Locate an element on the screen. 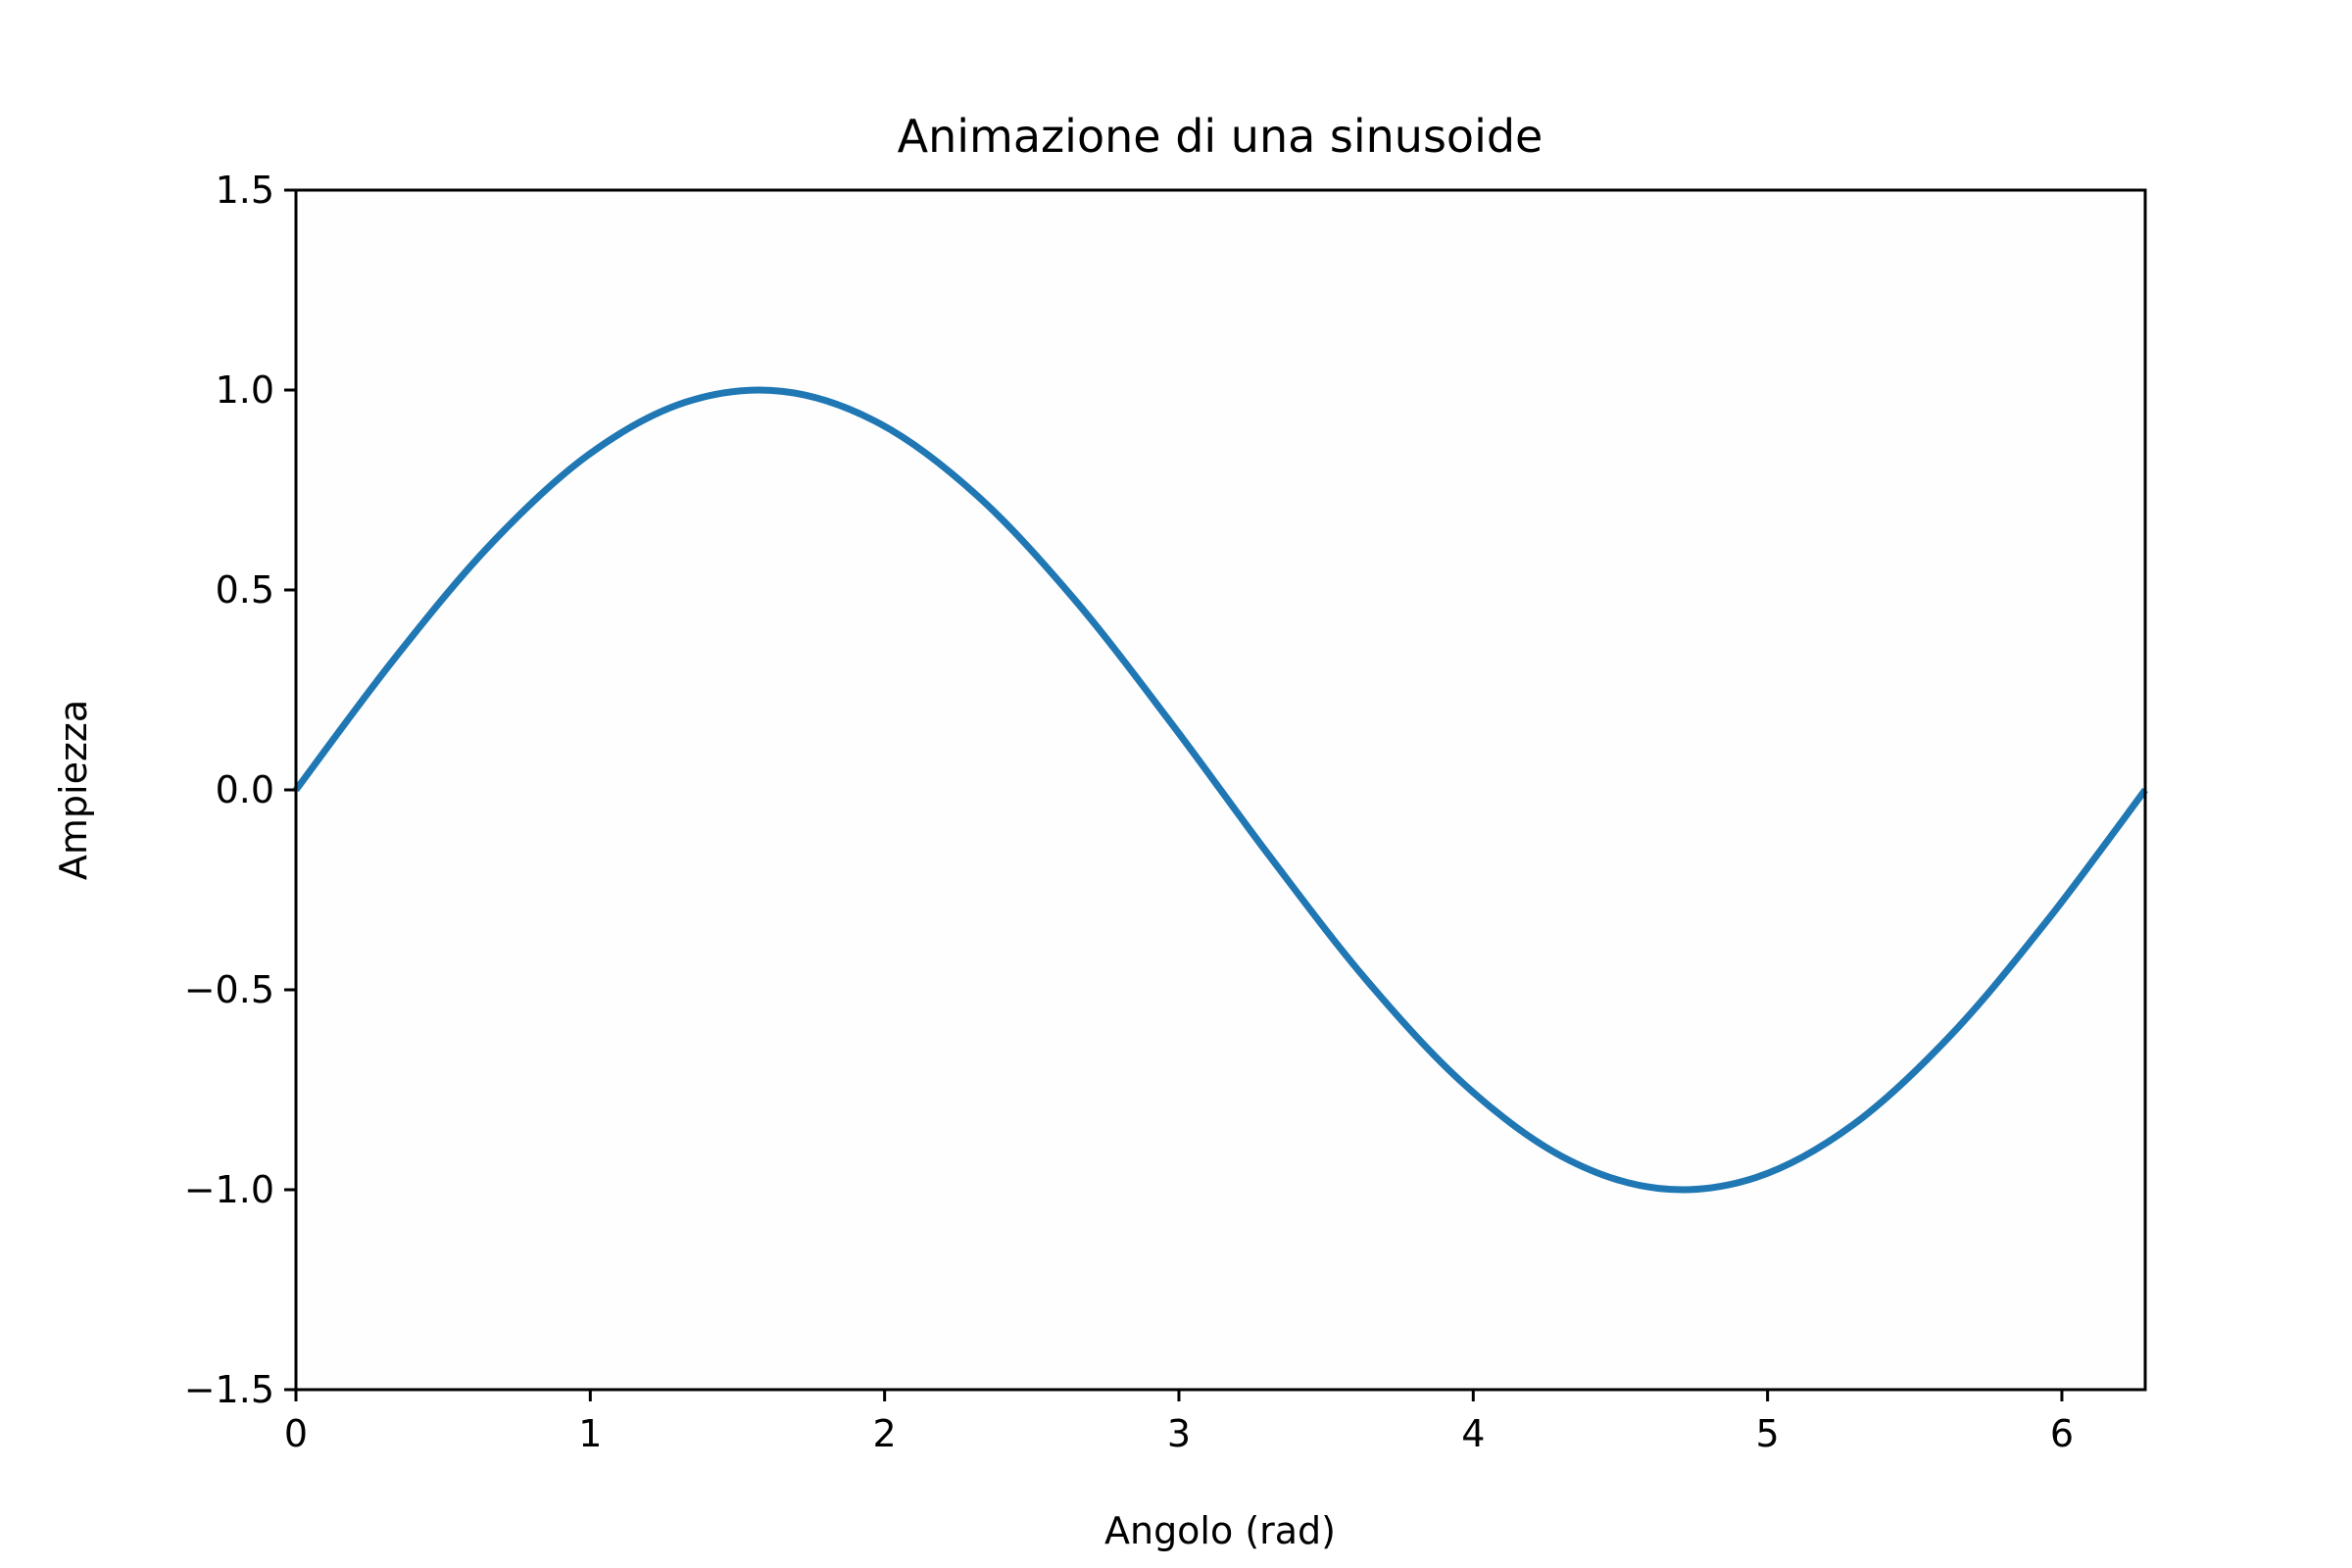  x-axis: 0 1 2 3 4 5 6 is located at coordinates (1179, 1422).